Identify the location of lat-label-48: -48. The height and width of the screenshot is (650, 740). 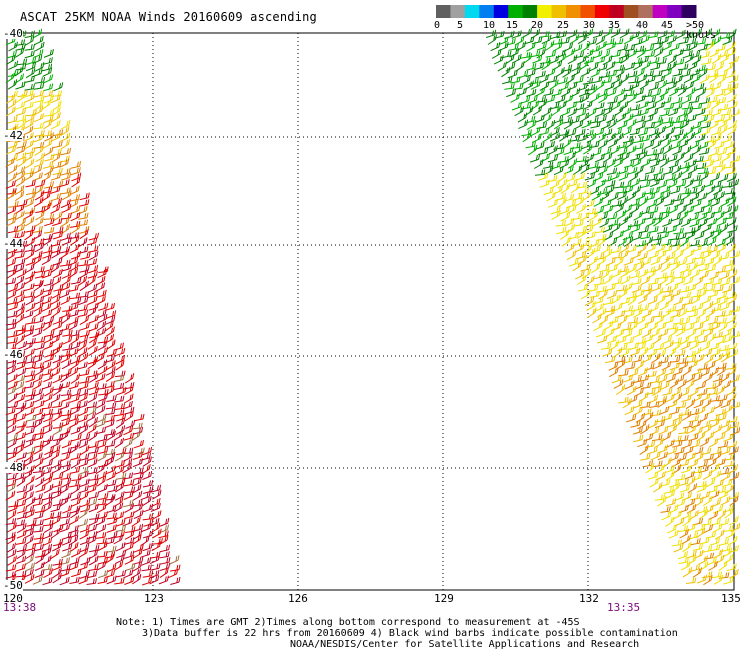
(13, 467).